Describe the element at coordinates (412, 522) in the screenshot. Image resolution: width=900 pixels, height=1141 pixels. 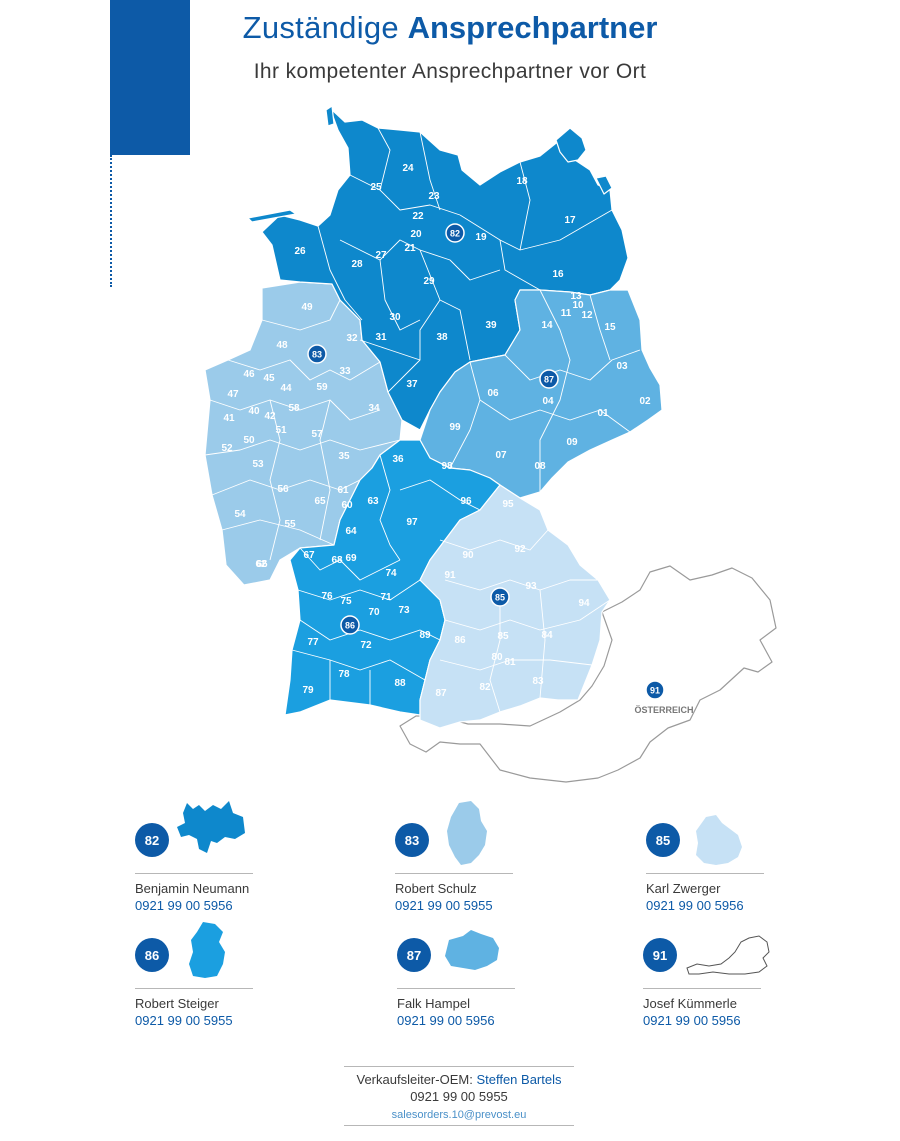
I see `region-label-97: 97` at that location.